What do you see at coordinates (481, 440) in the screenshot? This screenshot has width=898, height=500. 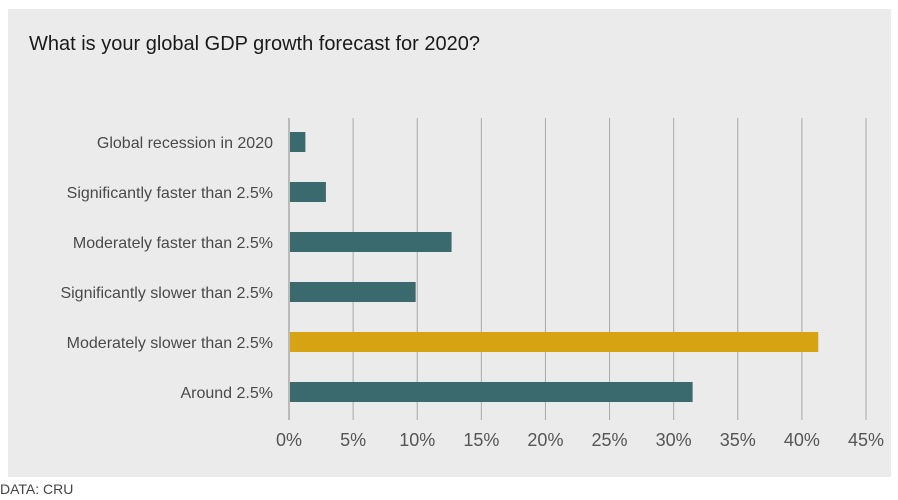 I see `x-tick-label: 15%` at bounding box center [481, 440].